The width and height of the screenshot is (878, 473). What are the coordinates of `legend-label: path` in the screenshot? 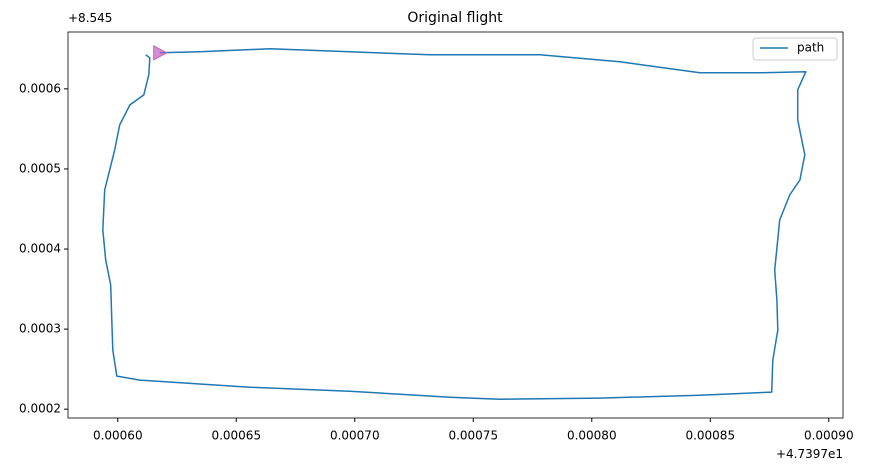 It's located at (810, 48).